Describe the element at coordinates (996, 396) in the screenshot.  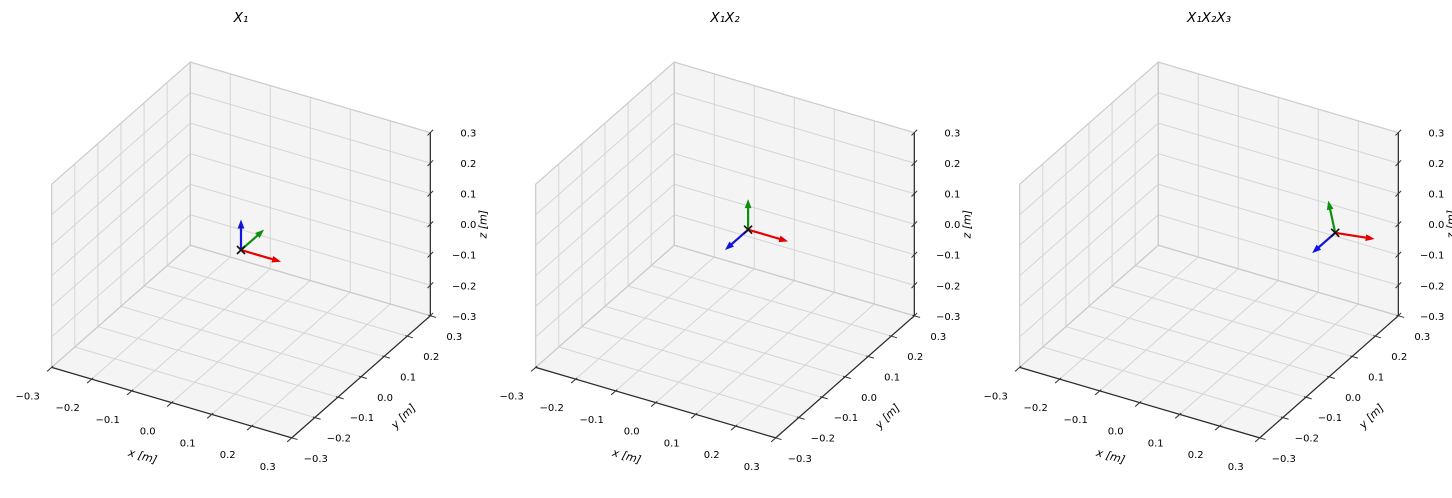
I see `x-tick-label: −0.3` at that location.